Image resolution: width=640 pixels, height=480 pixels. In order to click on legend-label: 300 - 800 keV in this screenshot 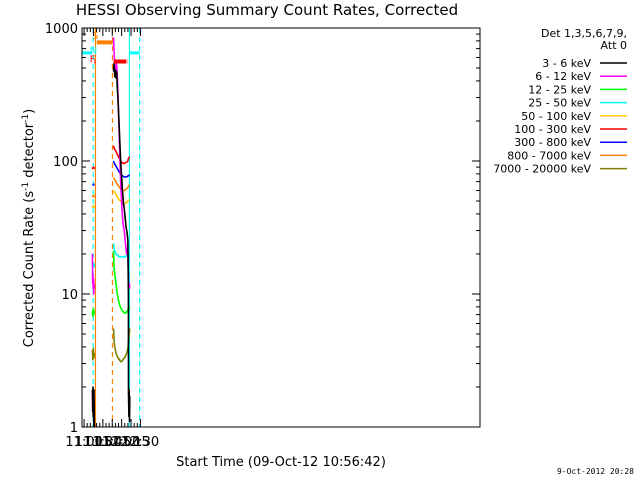, I will do `click(552, 142)`.